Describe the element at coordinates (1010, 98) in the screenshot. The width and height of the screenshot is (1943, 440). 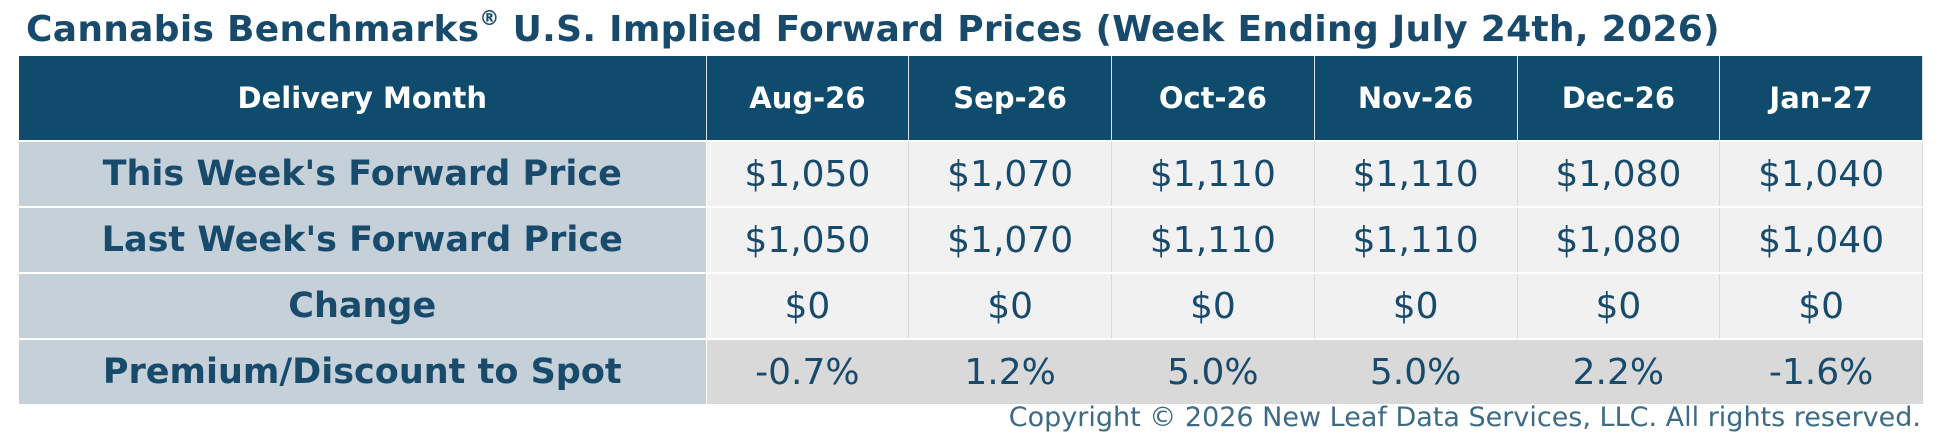
I see `column-header: Sep-26` at that location.